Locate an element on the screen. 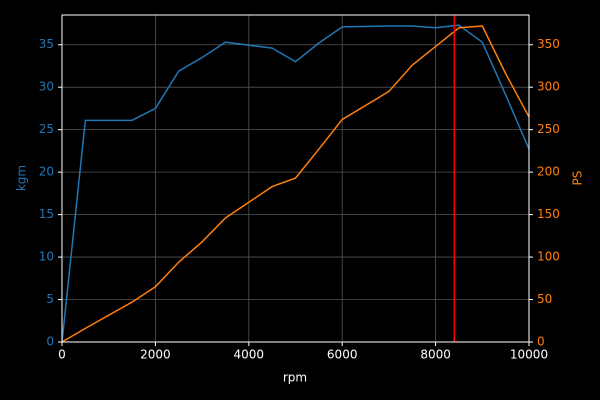 The width and height of the screenshot is (600, 400). y2-tick-label: 100 is located at coordinates (548, 257).